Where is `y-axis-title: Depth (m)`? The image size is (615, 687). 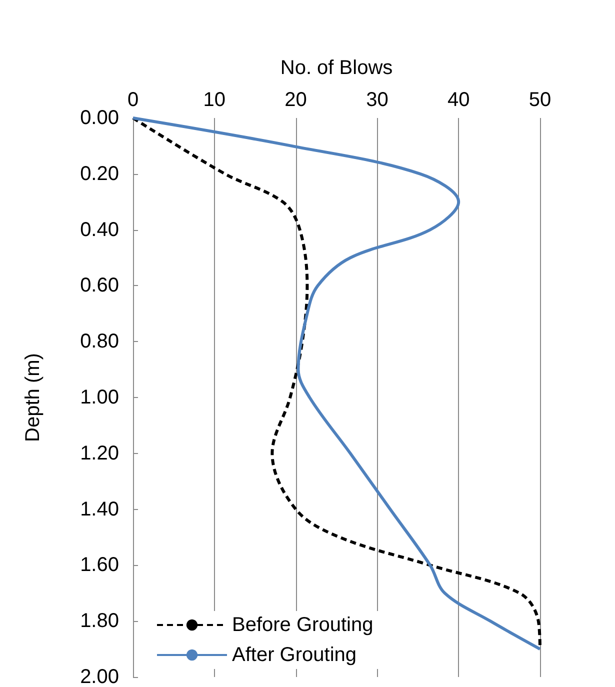 y-axis-title: Depth (m) is located at coordinates (33, 397).